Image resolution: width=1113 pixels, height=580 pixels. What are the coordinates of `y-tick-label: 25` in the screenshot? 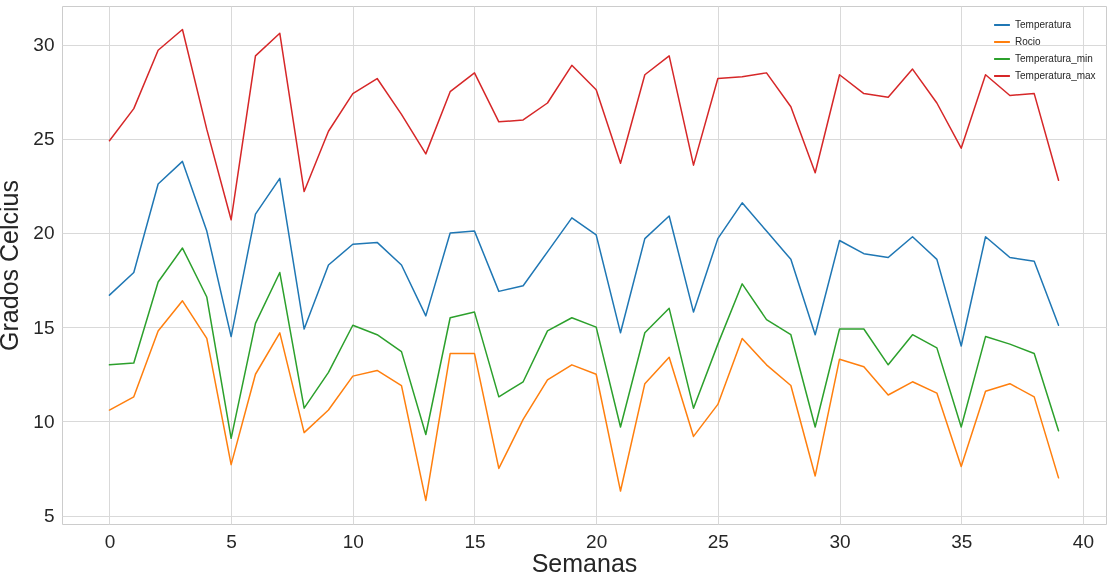 It's located at (44, 139).